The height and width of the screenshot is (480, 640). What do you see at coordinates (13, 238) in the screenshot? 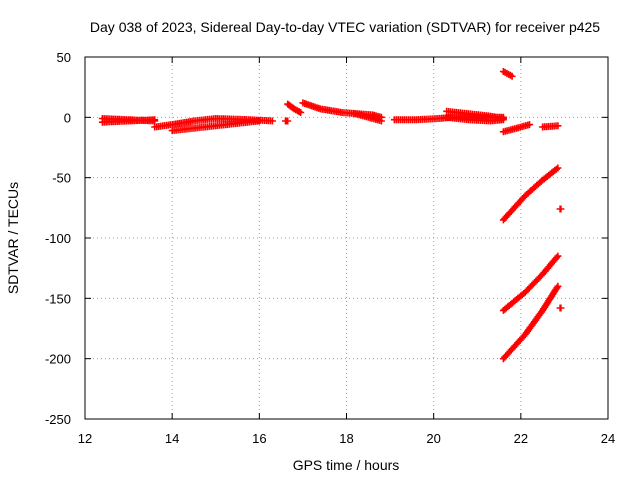
I see `y-axis-label: SDTVAR / TECUs` at bounding box center [13, 238].